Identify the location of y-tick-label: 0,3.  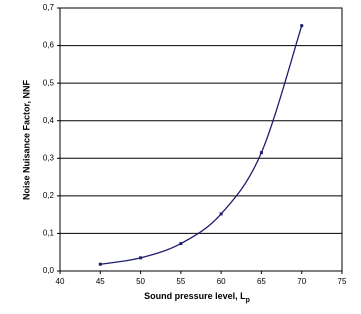
(49, 157).